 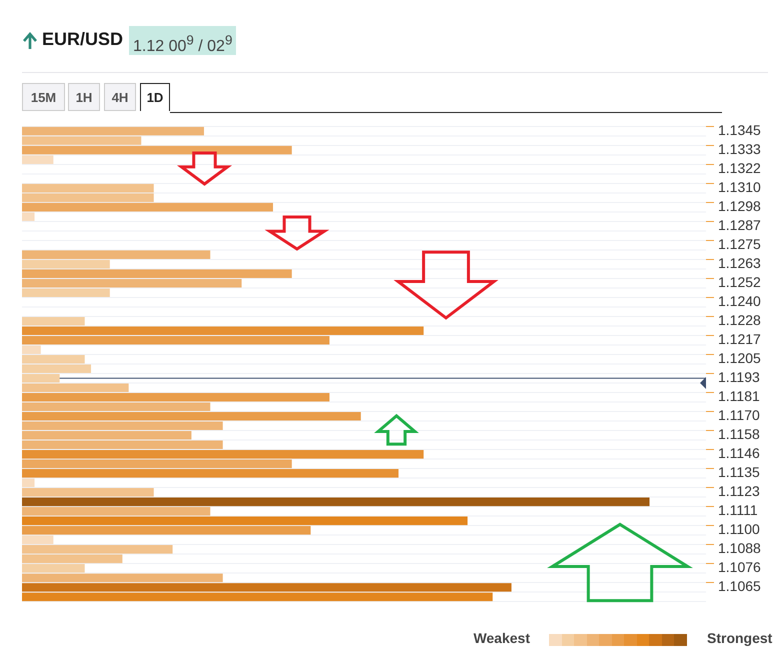 What do you see at coordinates (83, 39) in the screenshot?
I see `chart-title: EUR/USD` at bounding box center [83, 39].